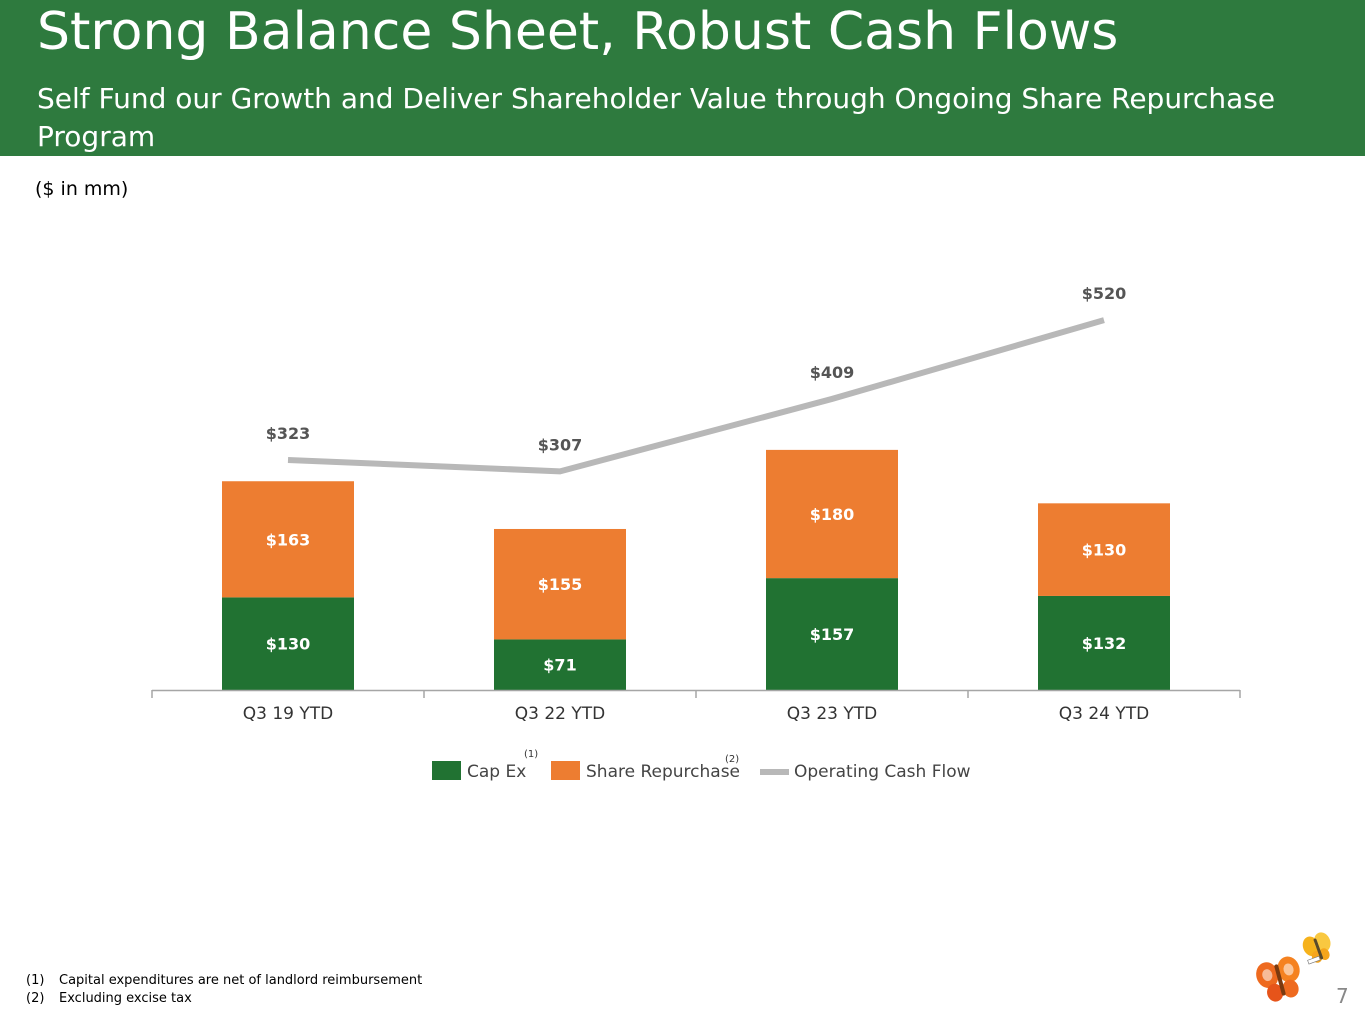 The image size is (1365, 1024). I want to click on legend-share-repurchase-label: Share Repurchase, so click(663, 772).